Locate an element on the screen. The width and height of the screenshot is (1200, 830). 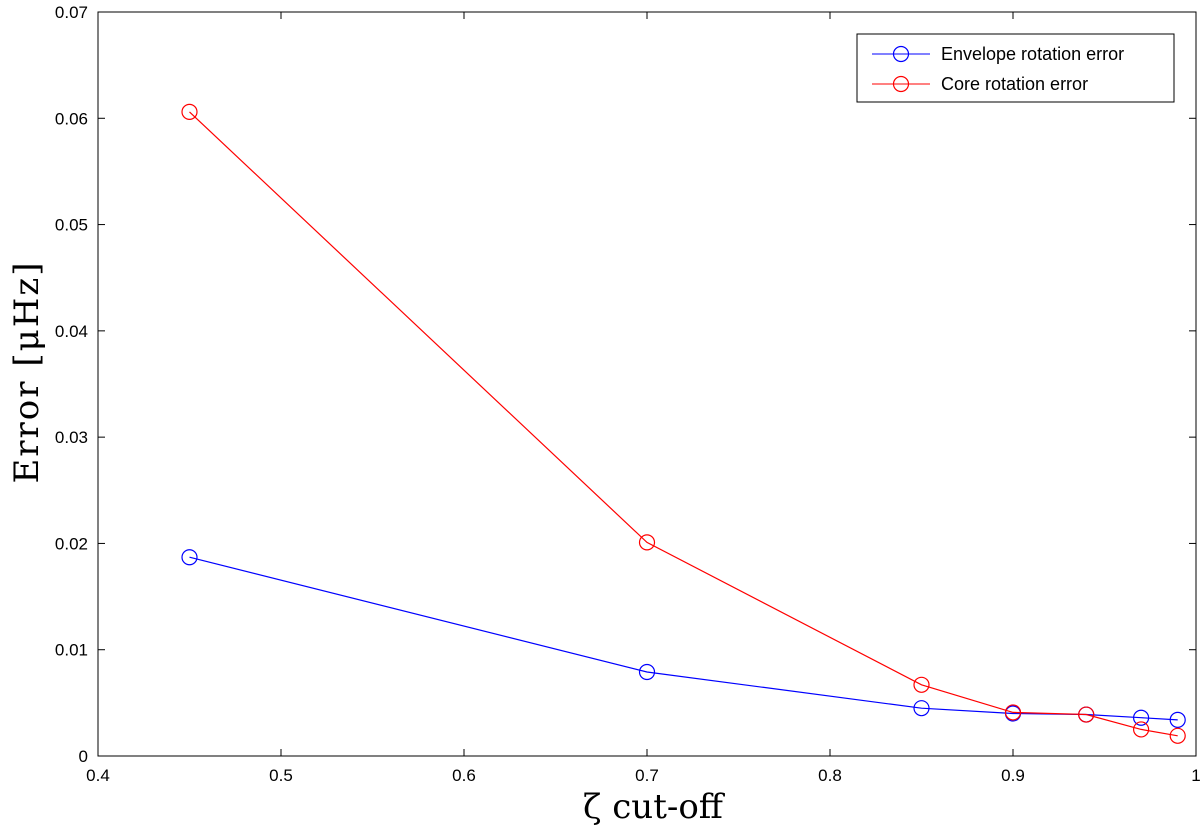
y-tick-label: 0.01 is located at coordinates (71, 650).